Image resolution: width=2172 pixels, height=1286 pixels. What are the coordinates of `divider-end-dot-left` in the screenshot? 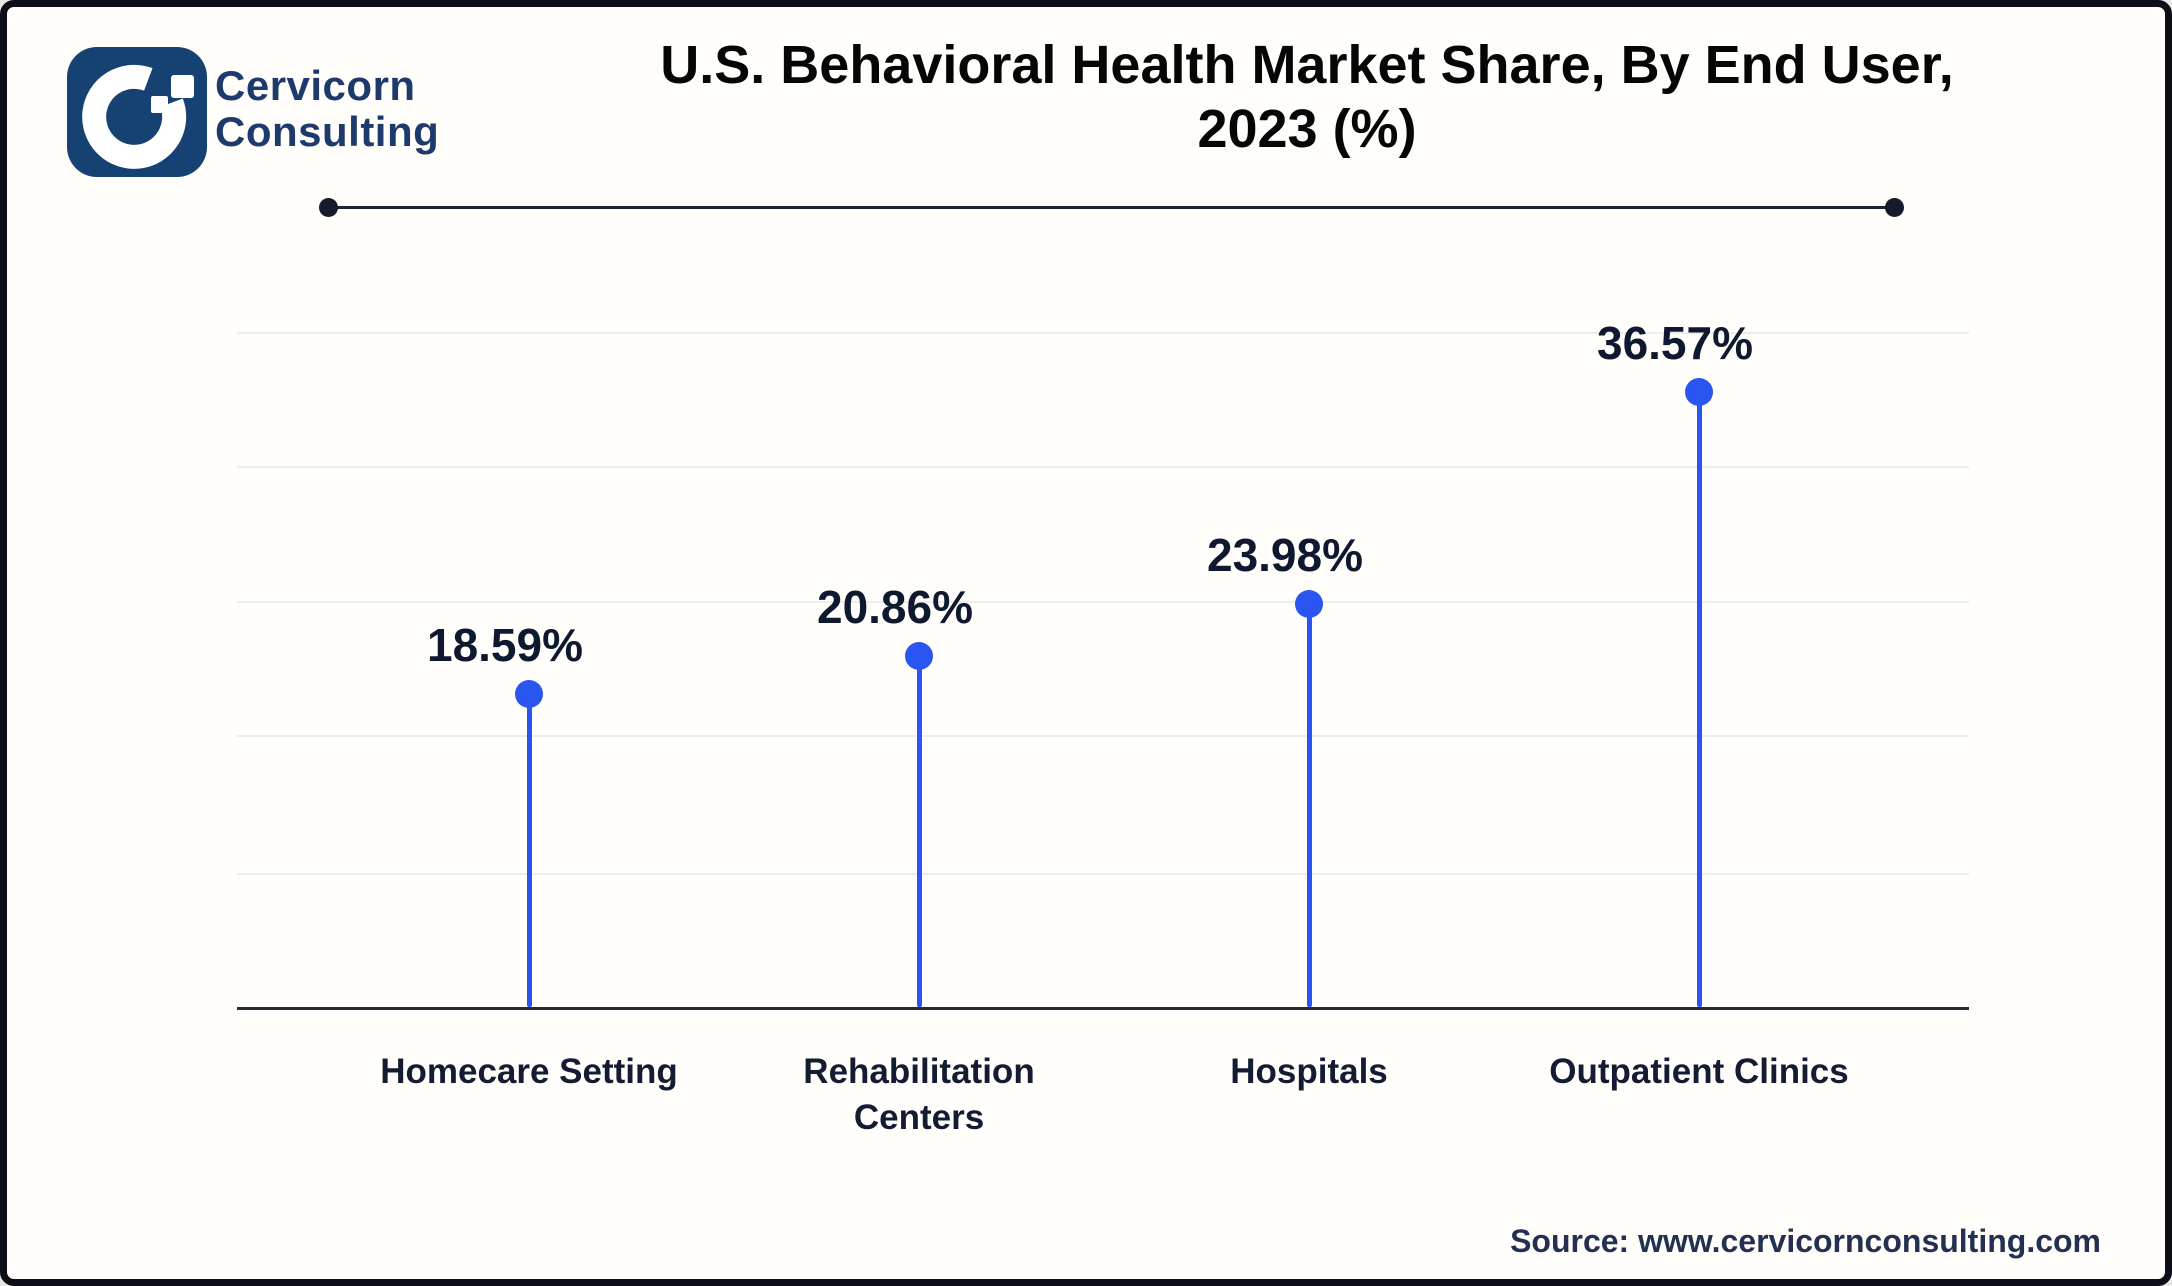 It's located at (328, 207).